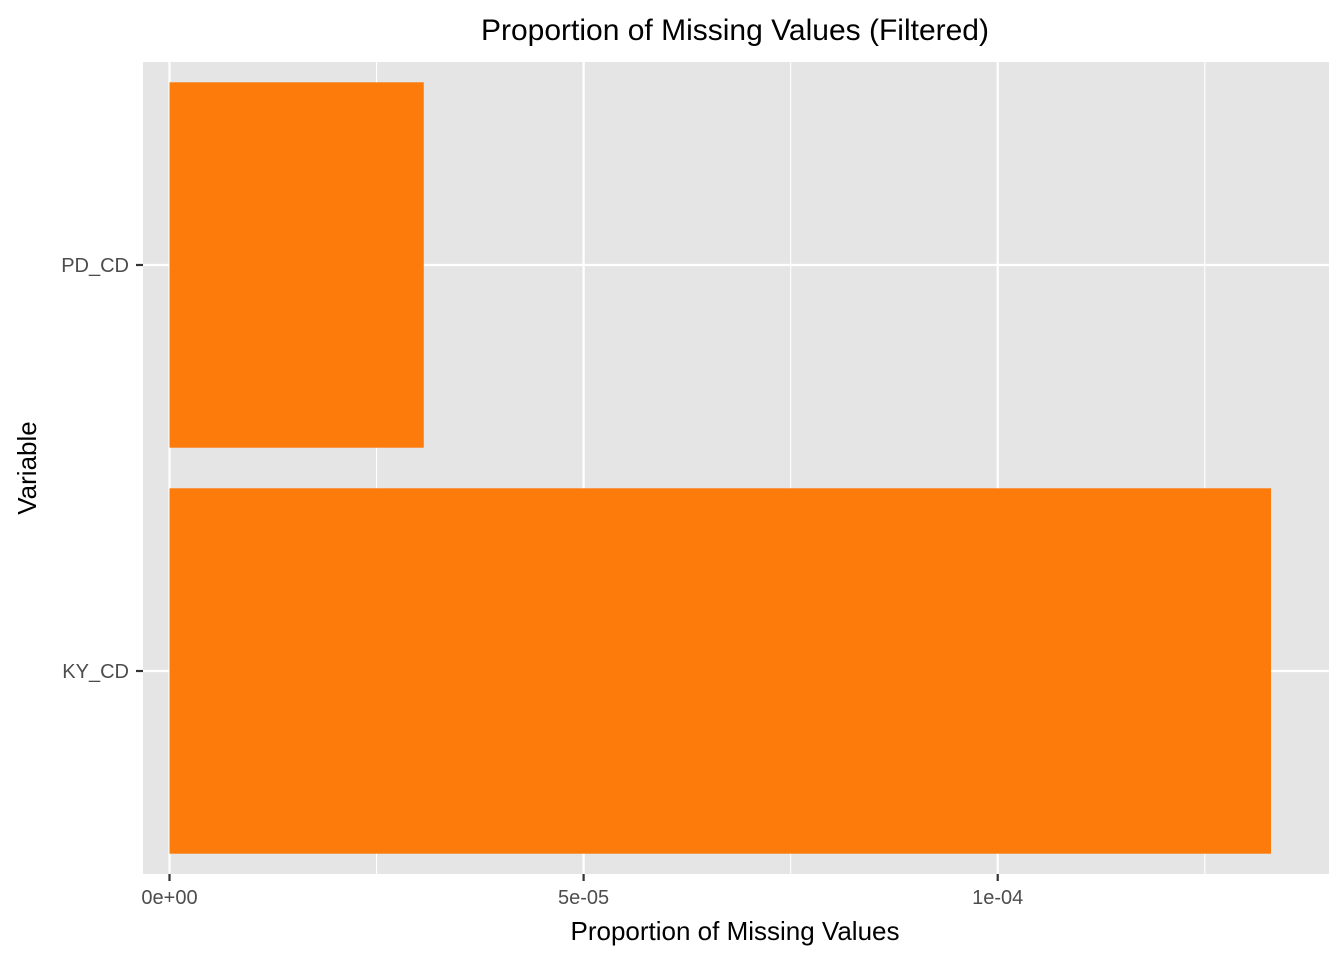 This screenshot has height=965, width=1344. What do you see at coordinates (102, 469) in the screenshot?
I see `y-axis: KY_CD PD_CD` at bounding box center [102, 469].